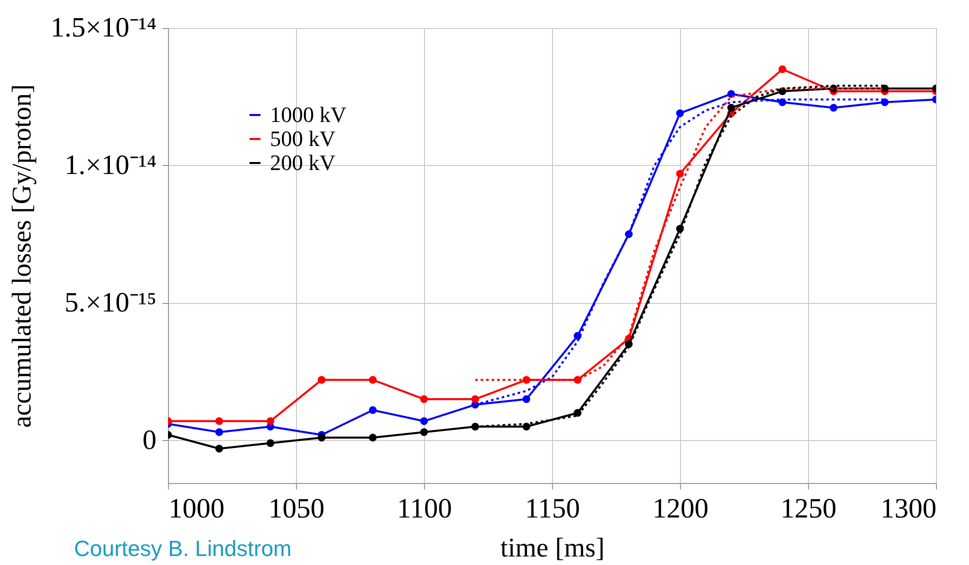 The image size is (969, 565). Describe the element at coordinates (196, 509) in the screenshot. I see `x-tick-label: 1000` at that location.